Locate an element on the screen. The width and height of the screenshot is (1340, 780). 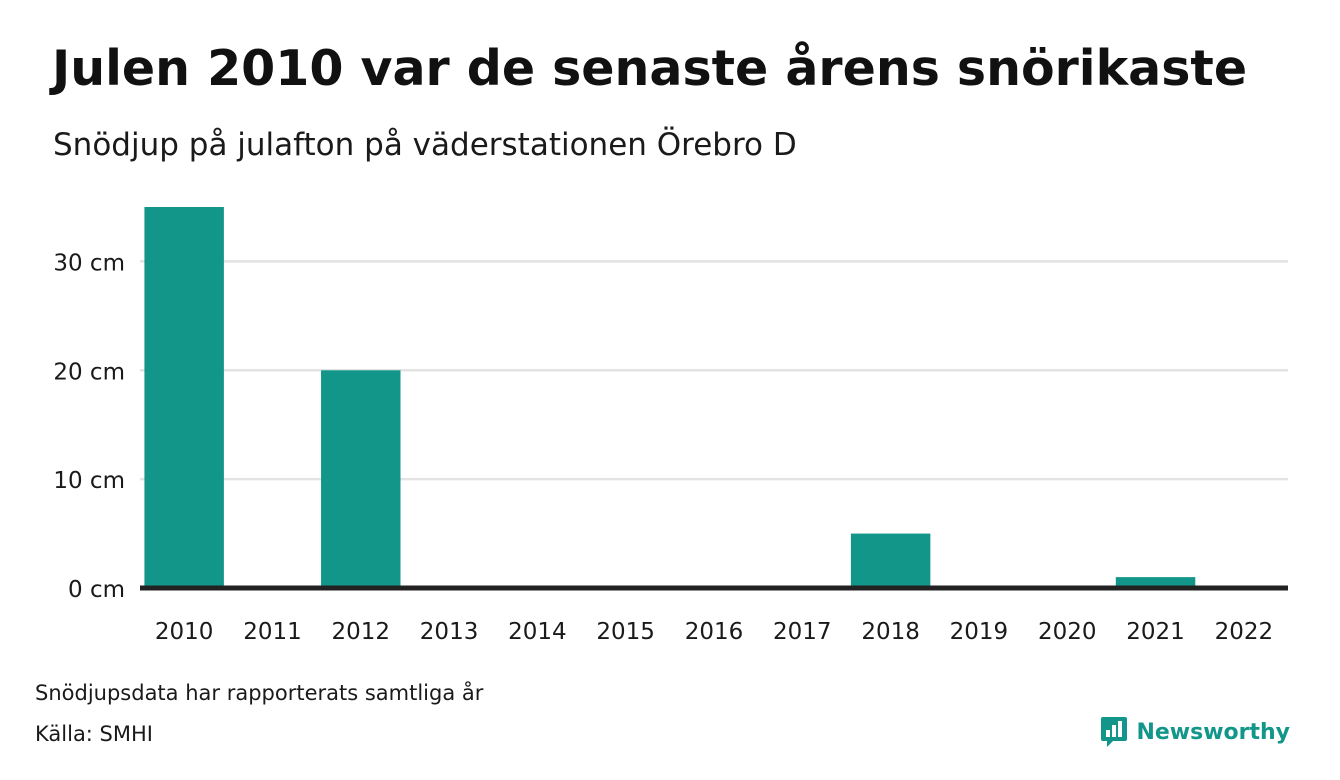
x-tick-label-2017: 2017 is located at coordinates (802, 632).